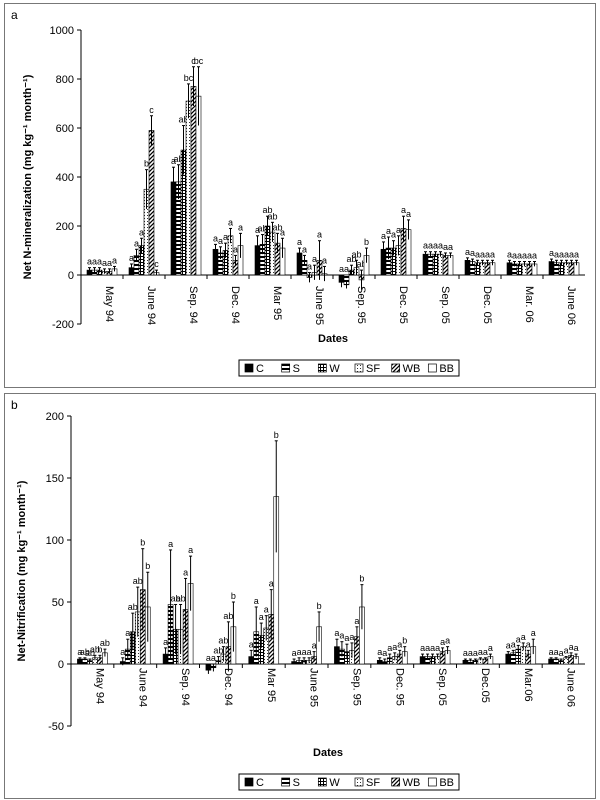  I want to click on x-axis-label: Dates, so click(328, 753).